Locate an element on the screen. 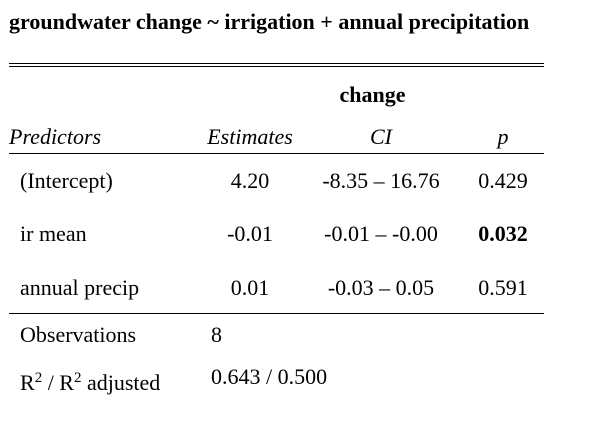 The width and height of the screenshot is (598, 422). row-predictor: (Intercept) is located at coordinates (66, 180).